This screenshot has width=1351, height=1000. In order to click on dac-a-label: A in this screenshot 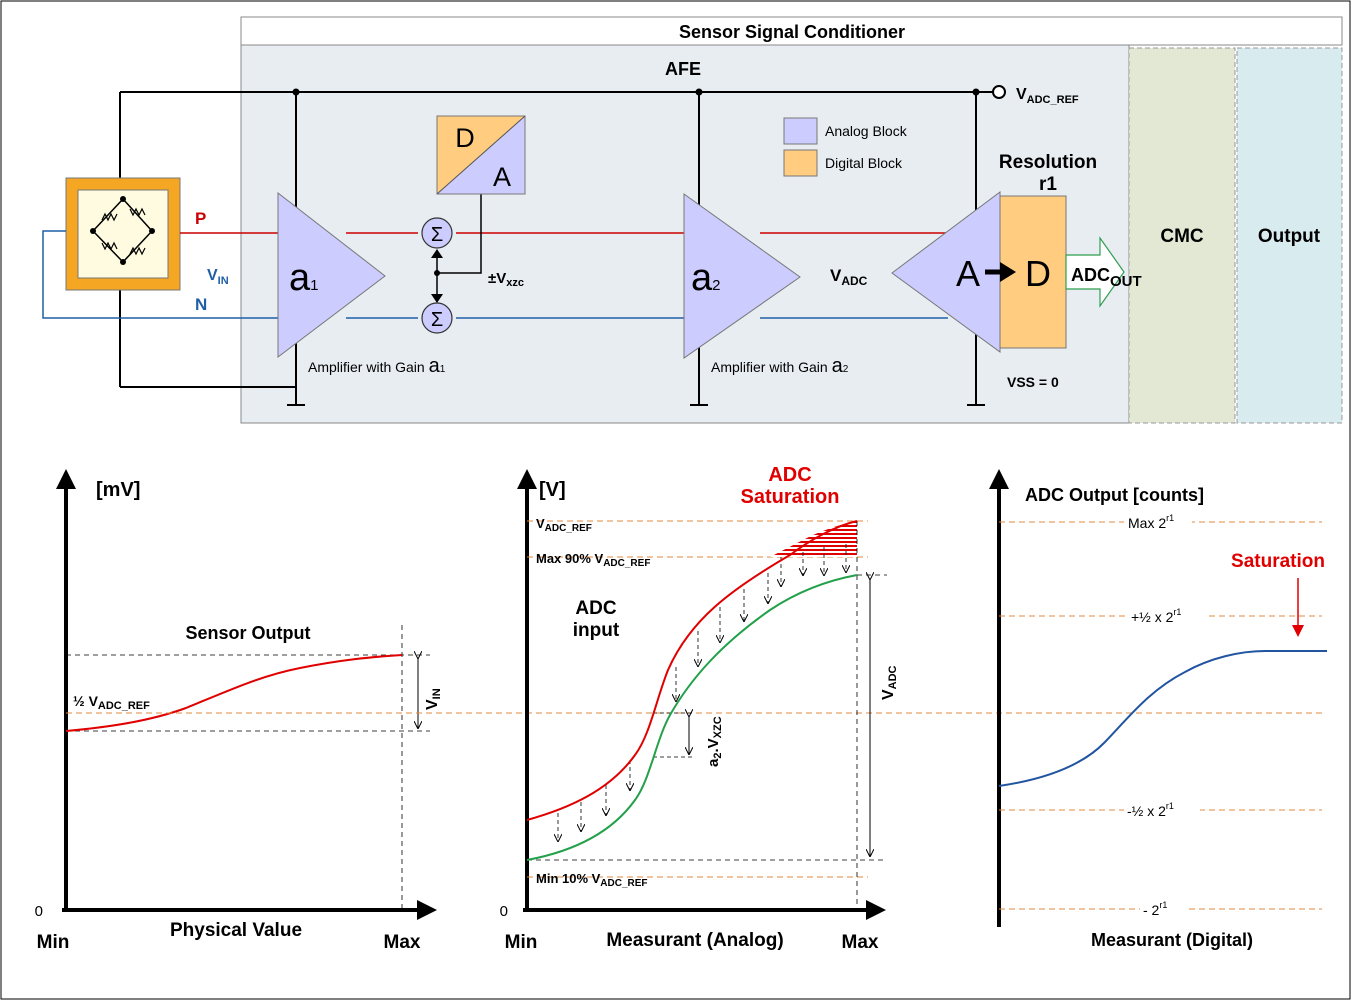, I will do `click(502, 177)`.